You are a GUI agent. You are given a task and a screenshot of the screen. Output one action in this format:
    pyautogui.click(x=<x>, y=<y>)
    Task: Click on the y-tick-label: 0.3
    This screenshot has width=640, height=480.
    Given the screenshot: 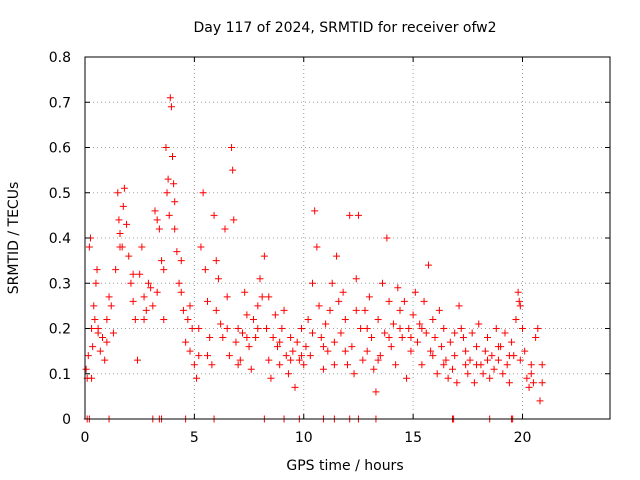 What is the action you would take?
    pyautogui.click(x=60, y=284)
    